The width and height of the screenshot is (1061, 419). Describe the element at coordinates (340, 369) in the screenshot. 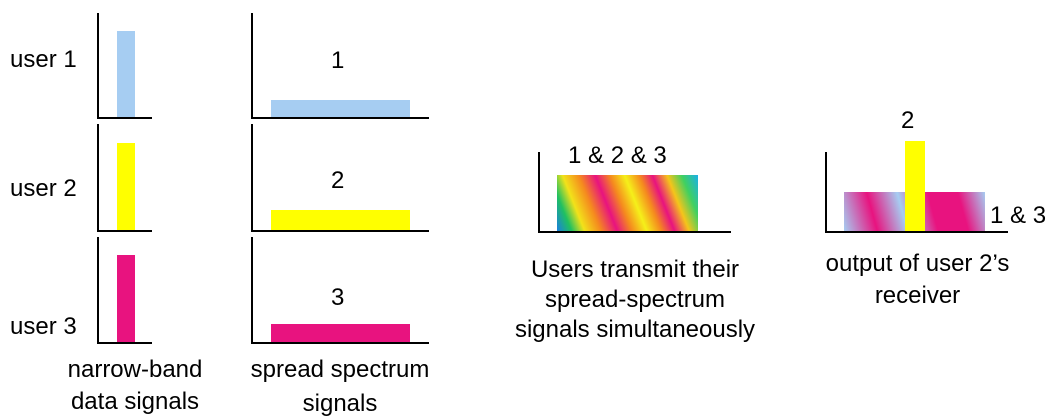

I see `caption-line: spread spectrum` at that location.